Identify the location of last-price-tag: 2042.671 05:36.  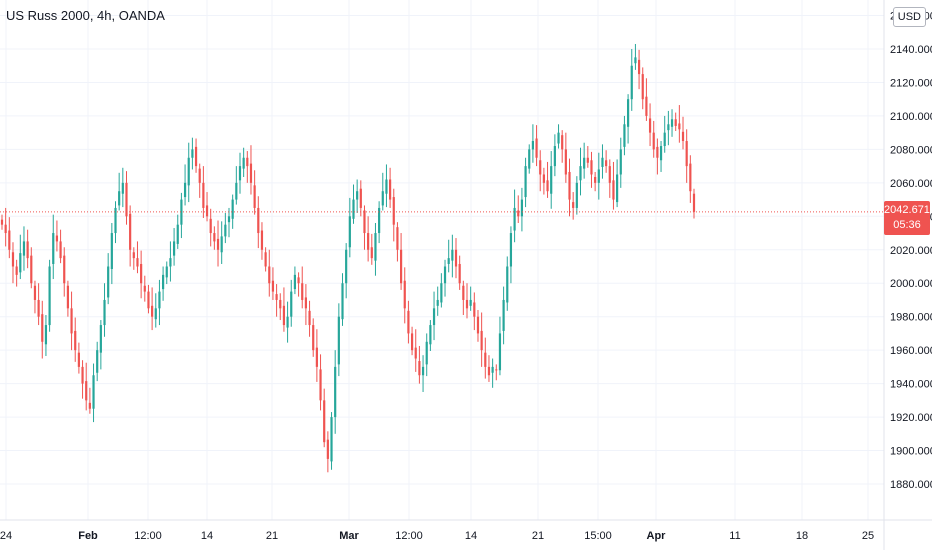
(907, 218).